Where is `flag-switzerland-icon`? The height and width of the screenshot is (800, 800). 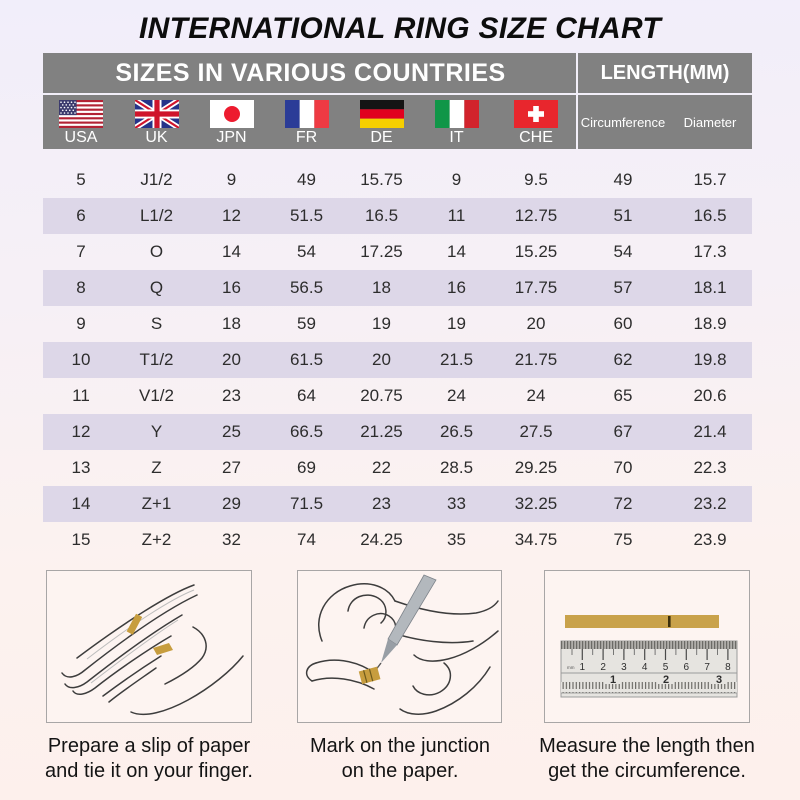
flag-switzerland-icon is located at coordinates (536, 114).